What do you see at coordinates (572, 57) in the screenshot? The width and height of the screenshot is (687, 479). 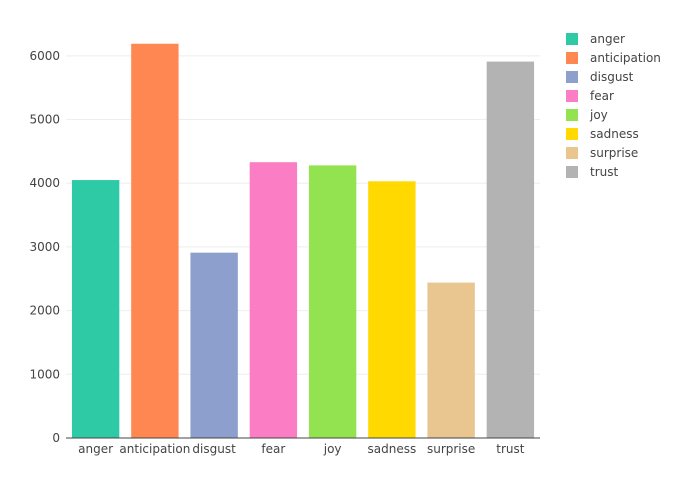 I see `legend-swatch-anticipation` at bounding box center [572, 57].